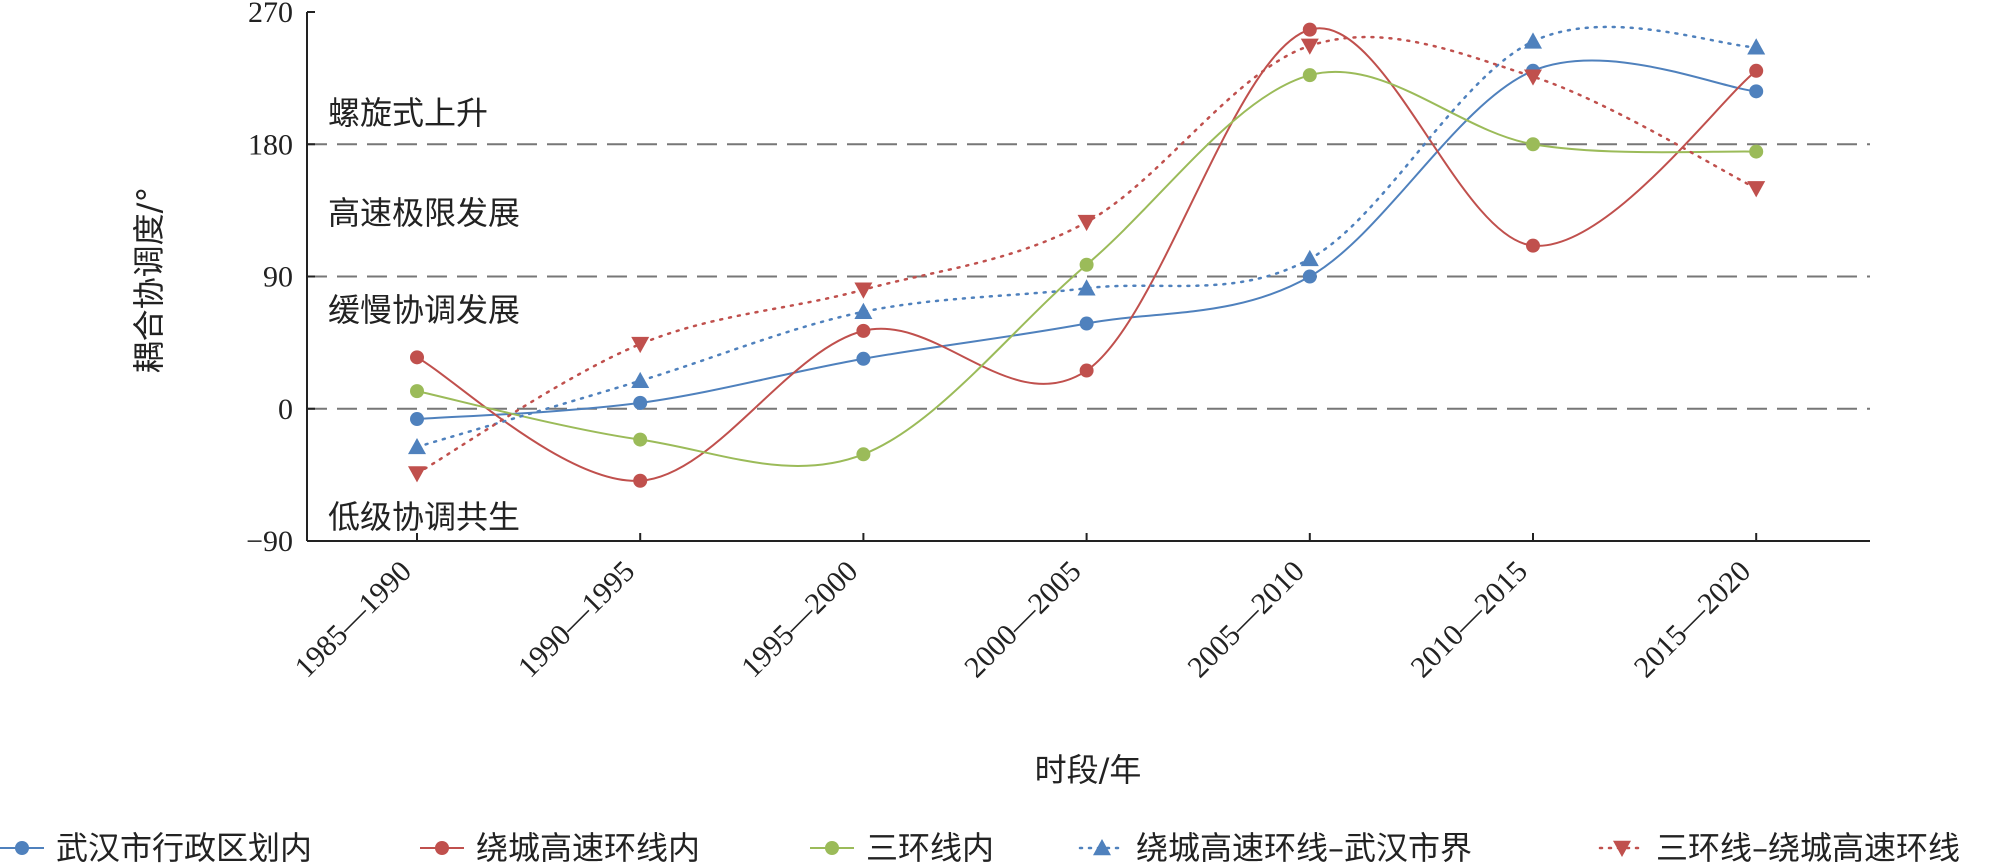 The image size is (2000, 867). I want to click on legend-label: 三环线内, so click(930, 848).